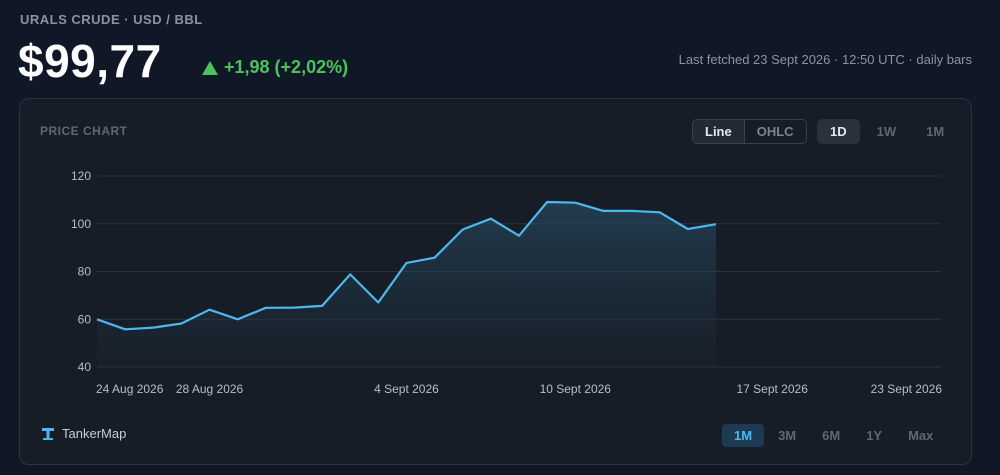  What do you see at coordinates (286, 67) in the screenshot?
I see `price-change-value: +1,98 (+2,02%)` at bounding box center [286, 67].